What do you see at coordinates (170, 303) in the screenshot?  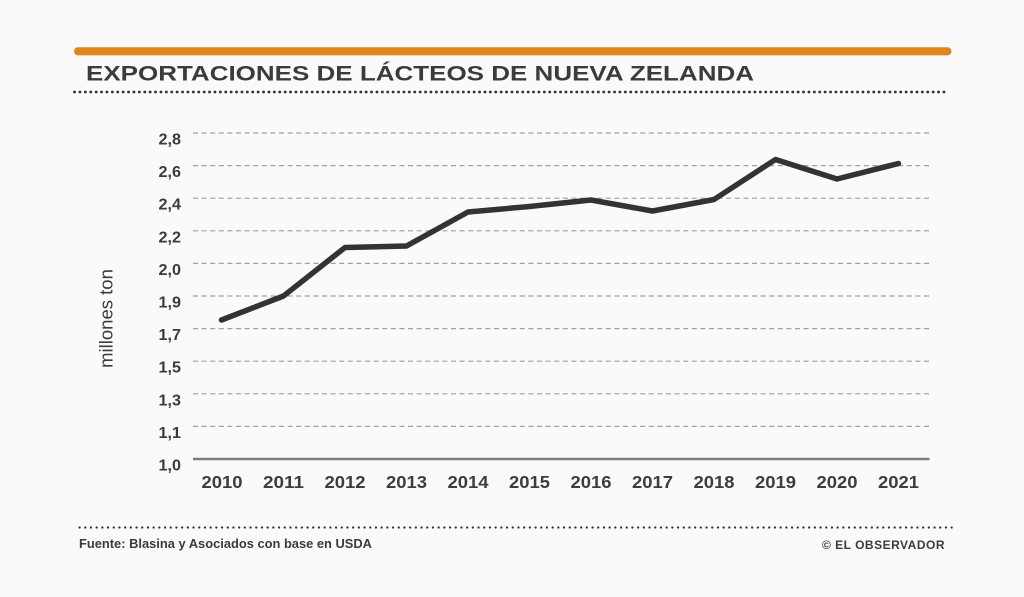 I see `svg-text: 1,9` at bounding box center [170, 303].